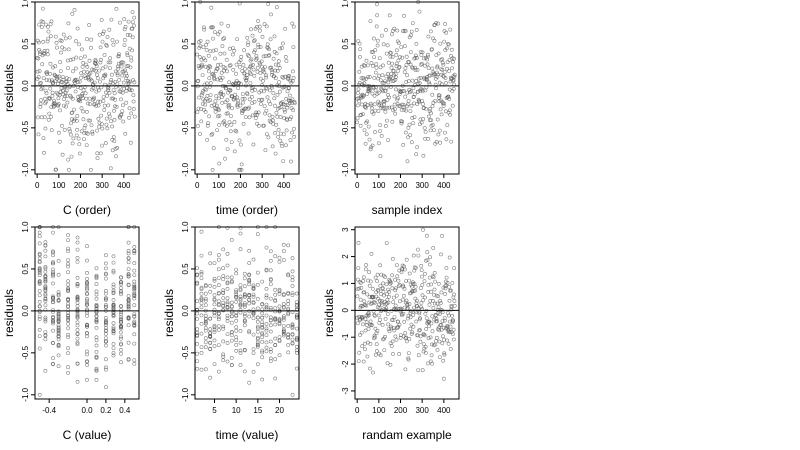 Image resolution: width=800 pixels, height=450 pixels. Describe the element at coordinates (407, 313) in the screenshot. I see `plot-frame` at that location.